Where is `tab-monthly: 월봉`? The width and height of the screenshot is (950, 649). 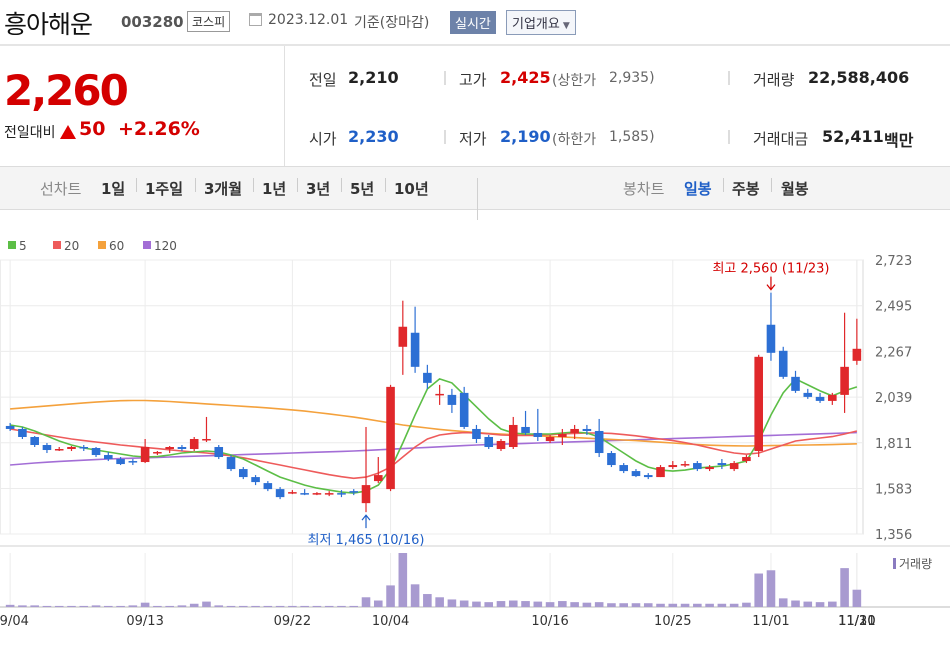
tab-monthly: 월봉 is located at coordinates (795, 189).